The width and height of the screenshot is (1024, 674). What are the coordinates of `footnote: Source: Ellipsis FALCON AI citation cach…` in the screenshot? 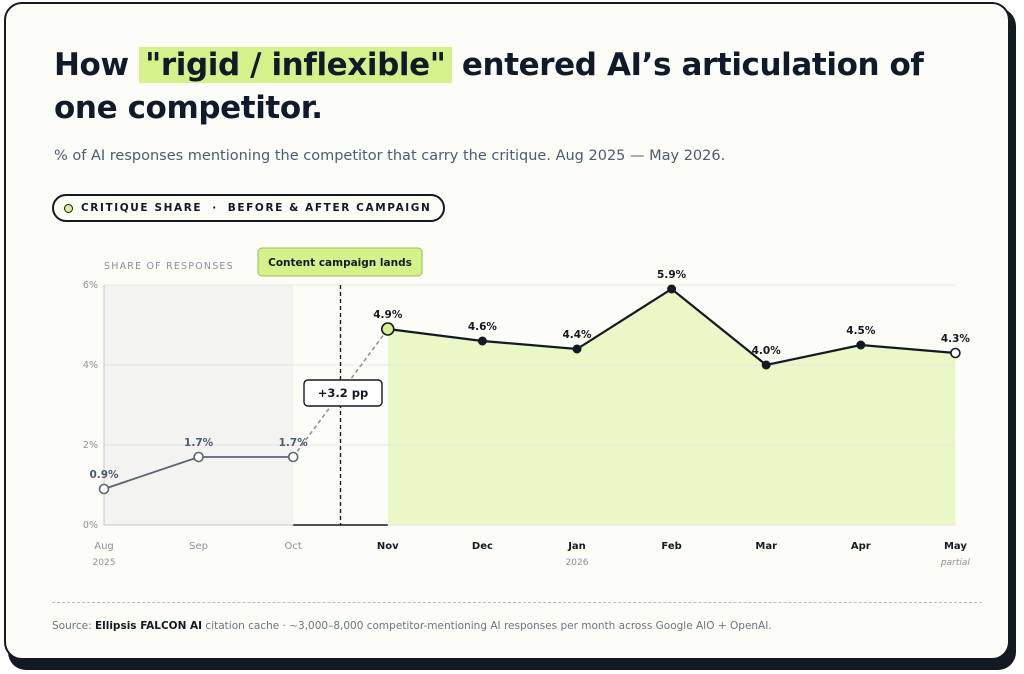 It's located at (412, 626).